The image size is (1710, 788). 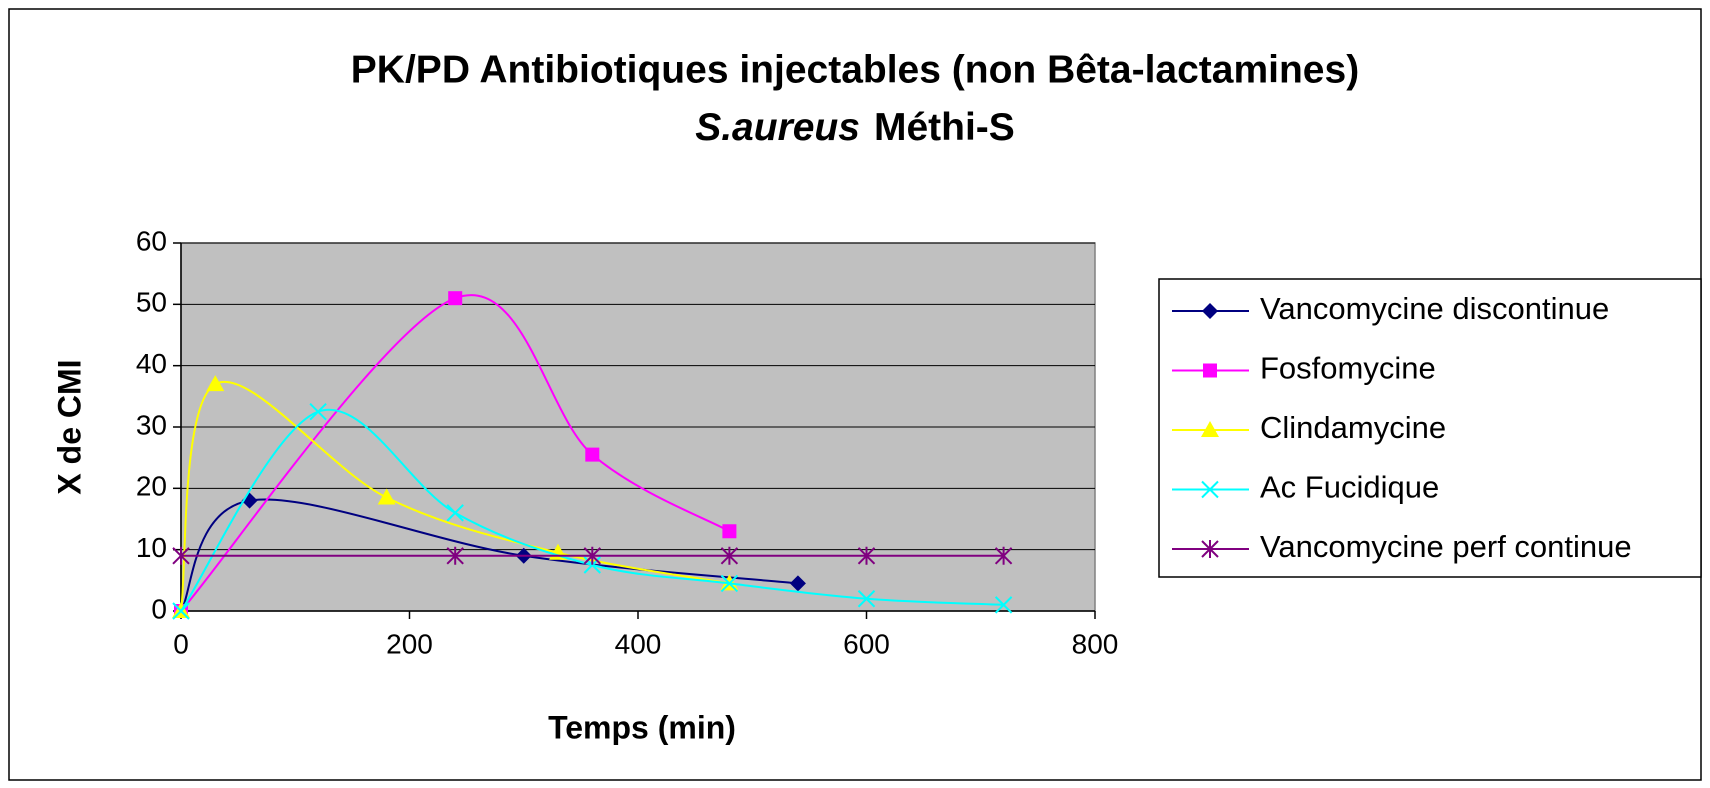 I want to click on legend-label: Vancomycine perf continue, so click(x=1446, y=546).